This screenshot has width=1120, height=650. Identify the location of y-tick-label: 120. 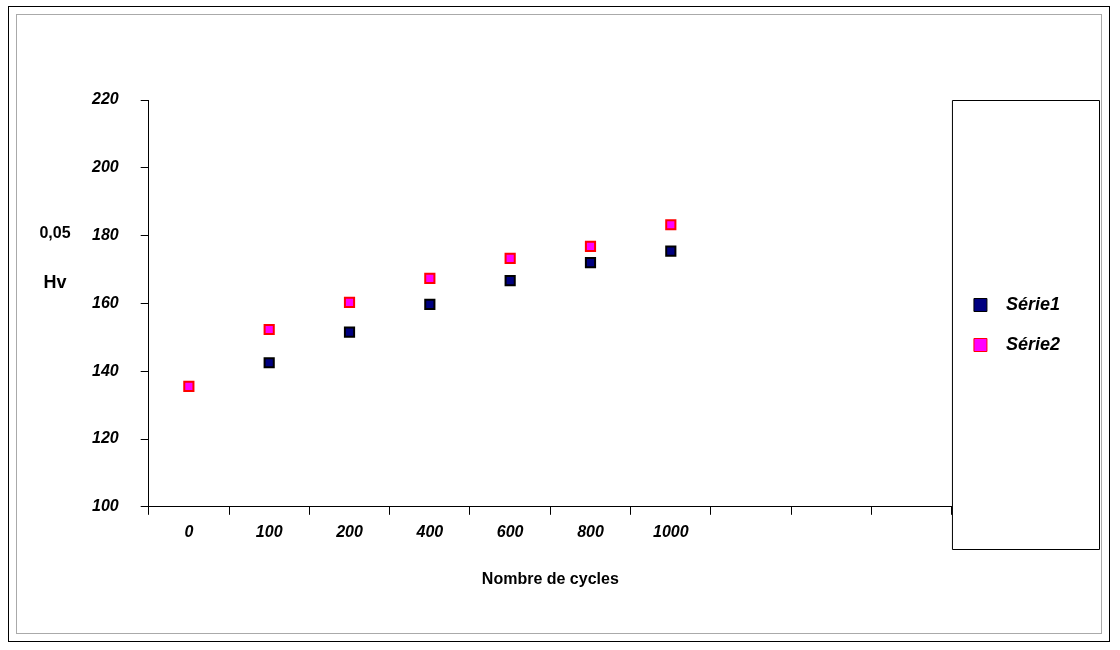
(105, 438).